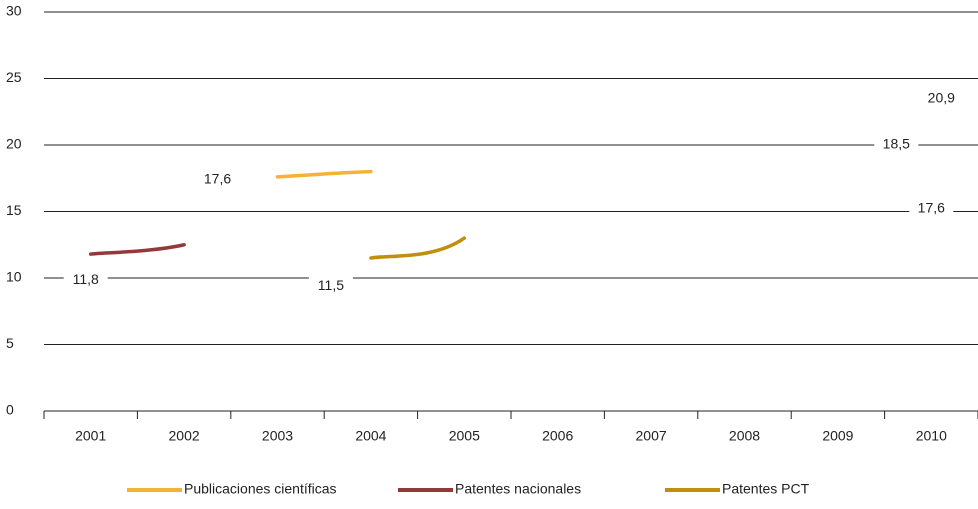 The image size is (978, 509). I want to click on x-tick-label: 2006, so click(557, 436).